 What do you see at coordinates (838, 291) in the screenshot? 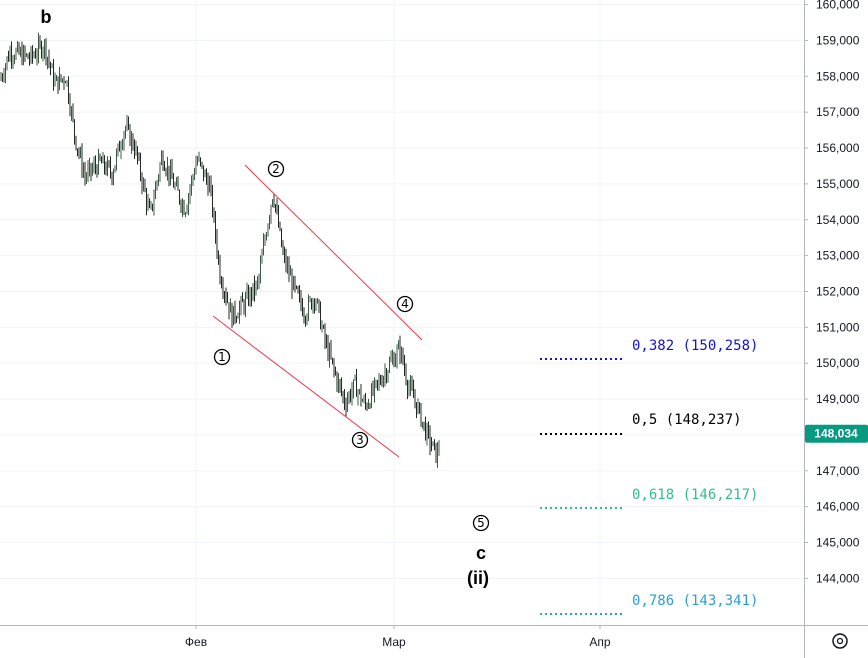
I see `y-tick-label: 152,000` at bounding box center [838, 291].